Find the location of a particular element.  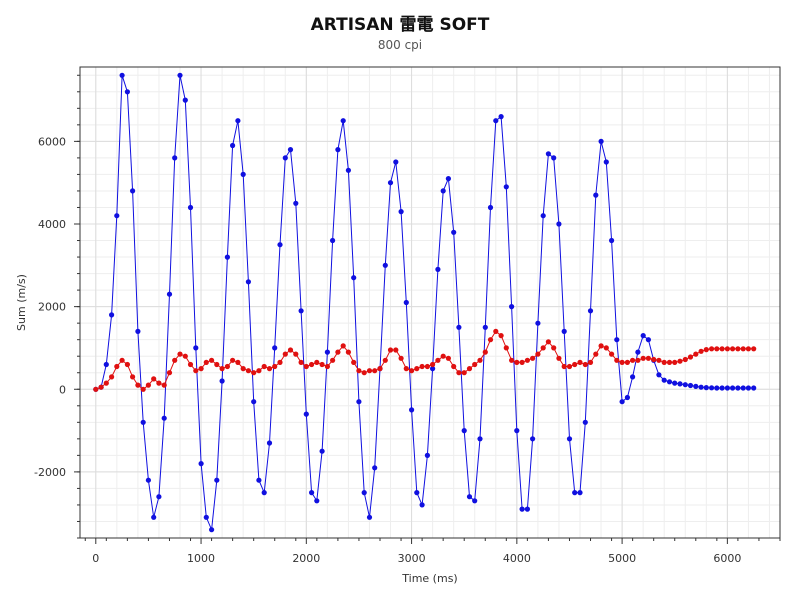

x-axis-label: Time (ms) is located at coordinates (429, 578).